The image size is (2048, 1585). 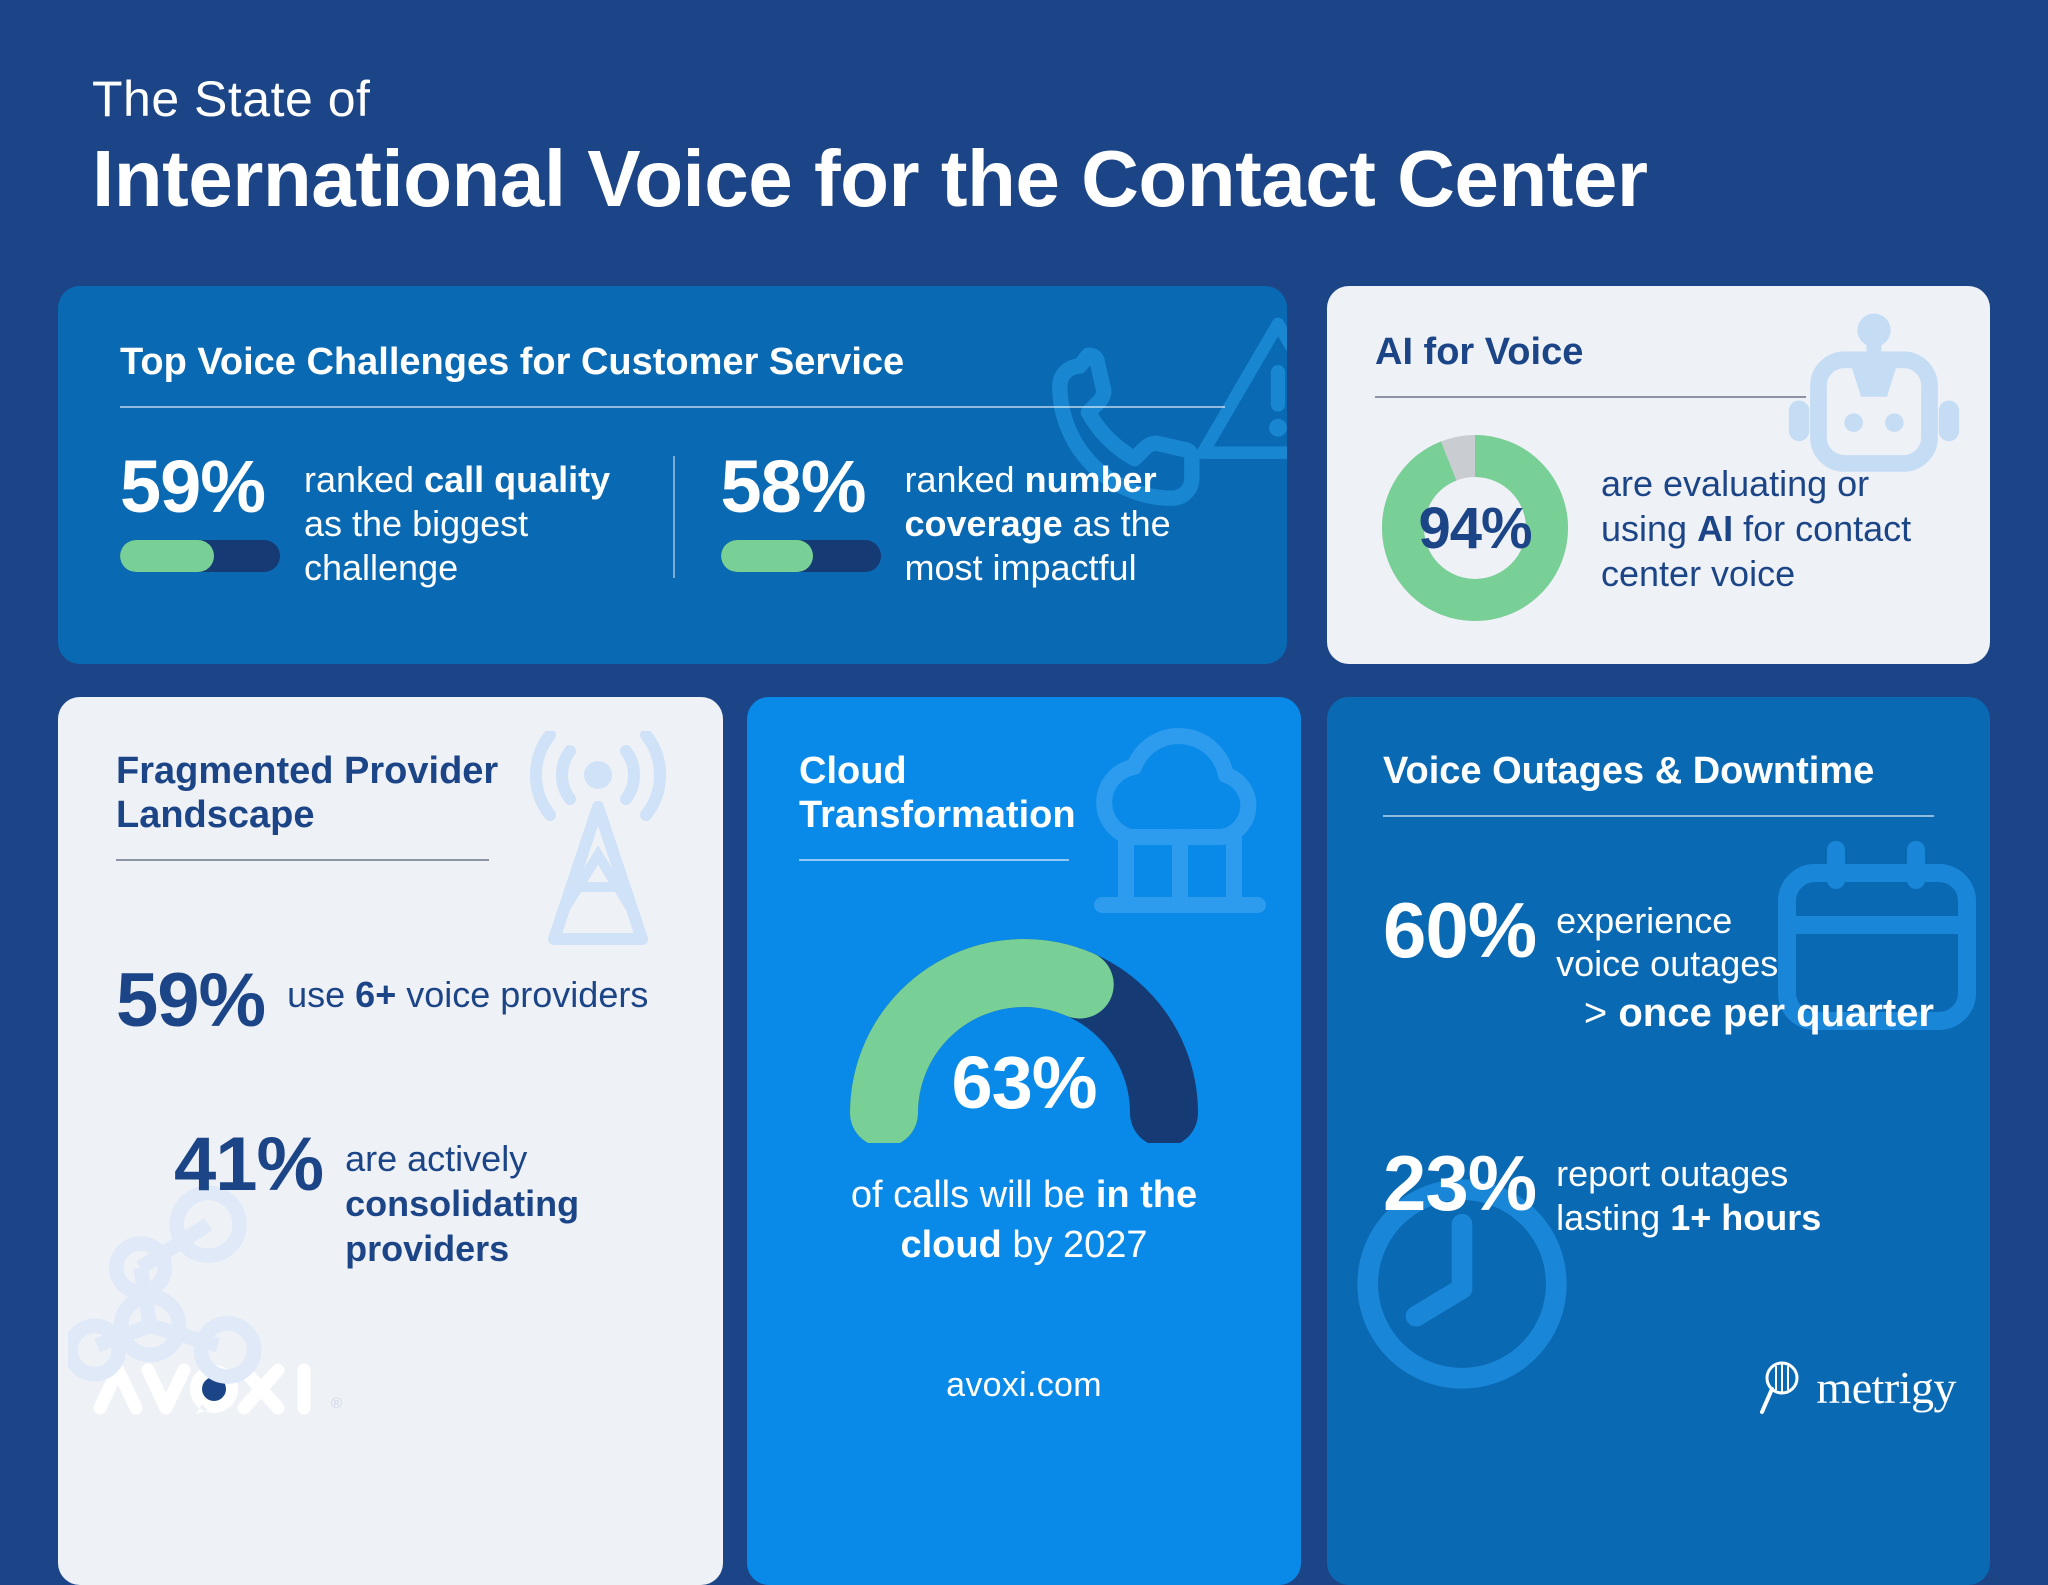 What do you see at coordinates (1024, 1028) in the screenshot?
I see `gauge-chart-cloud: 63%` at bounding box center [1024, 1028].